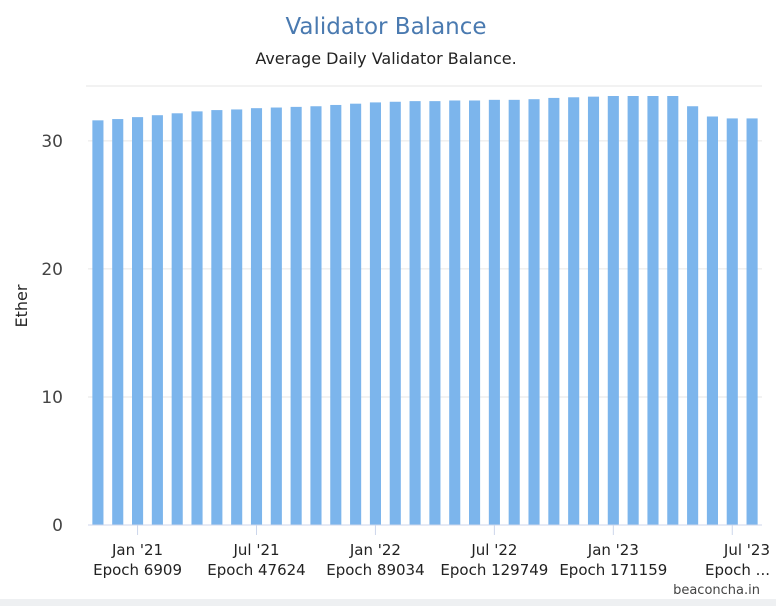 This screenshot has height=606, width=776. Describe the element at coordinates (255, 550) in the screenshot. I see `x-tick-label-month: Jul '21` at that location.